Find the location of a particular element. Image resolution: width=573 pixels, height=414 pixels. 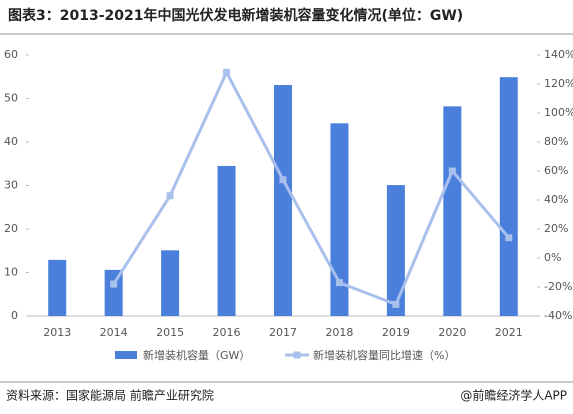

x-tick-label: 2019 is located at coordinates (396, 332).